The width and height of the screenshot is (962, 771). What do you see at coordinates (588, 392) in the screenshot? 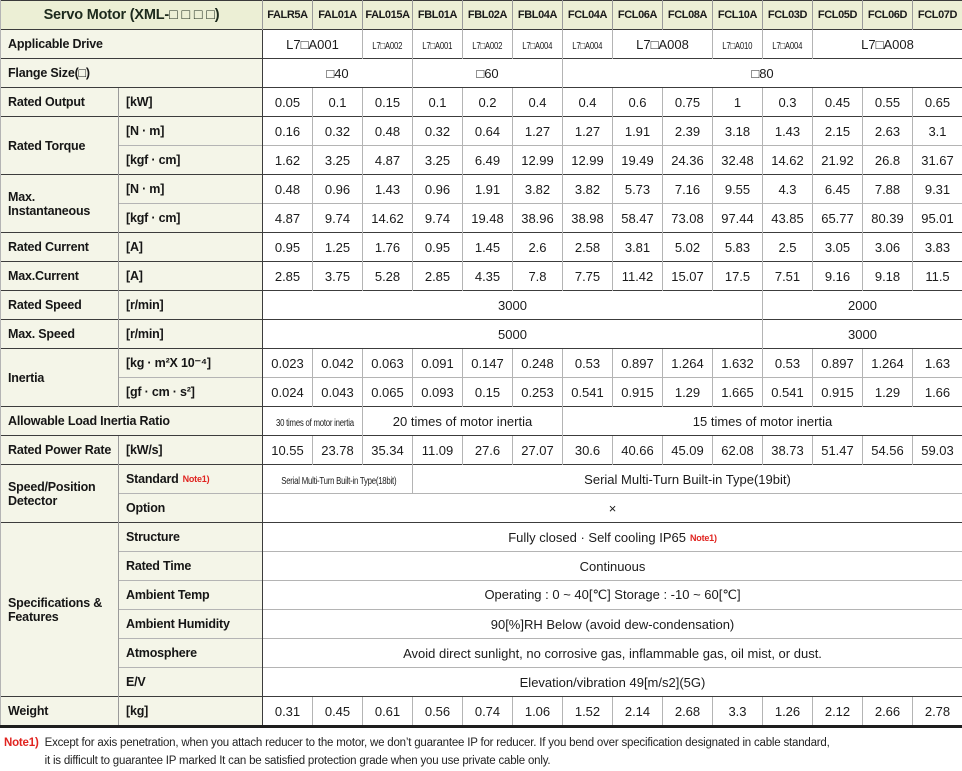
I see `spec-value-cell: 0.541` at bounding box center [588, 392].